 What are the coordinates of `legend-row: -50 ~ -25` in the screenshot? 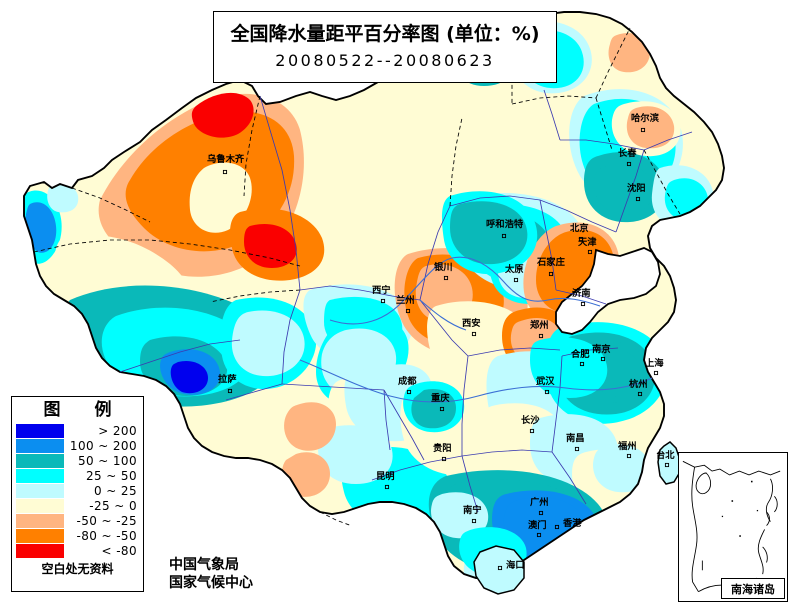 It's located at (77, 521).